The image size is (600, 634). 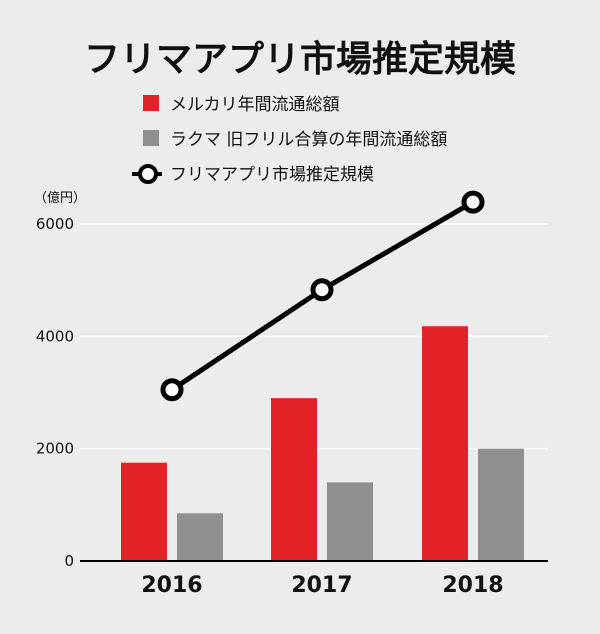 What do you see at coordinates (69, 561) in the screenshot?
I see `y-tick-label-0: 0` at bounding box center [69, 561].